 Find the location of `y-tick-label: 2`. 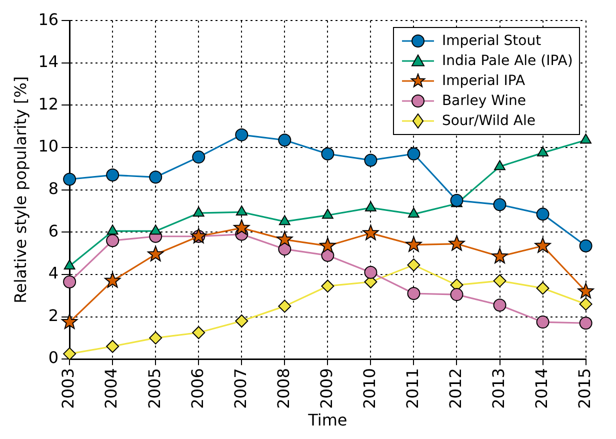

y-tick-label: 2 is located at coordinates (53, 315).